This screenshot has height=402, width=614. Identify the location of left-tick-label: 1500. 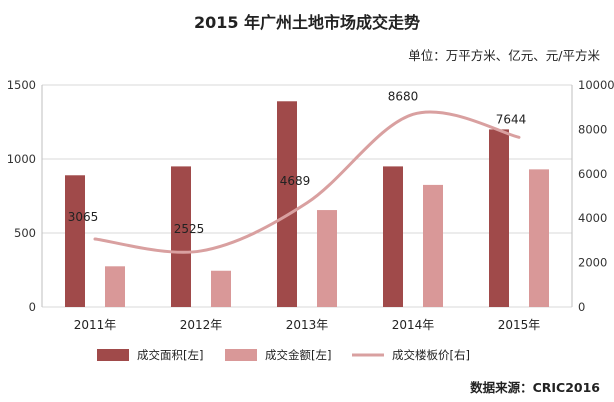
(21, 85).